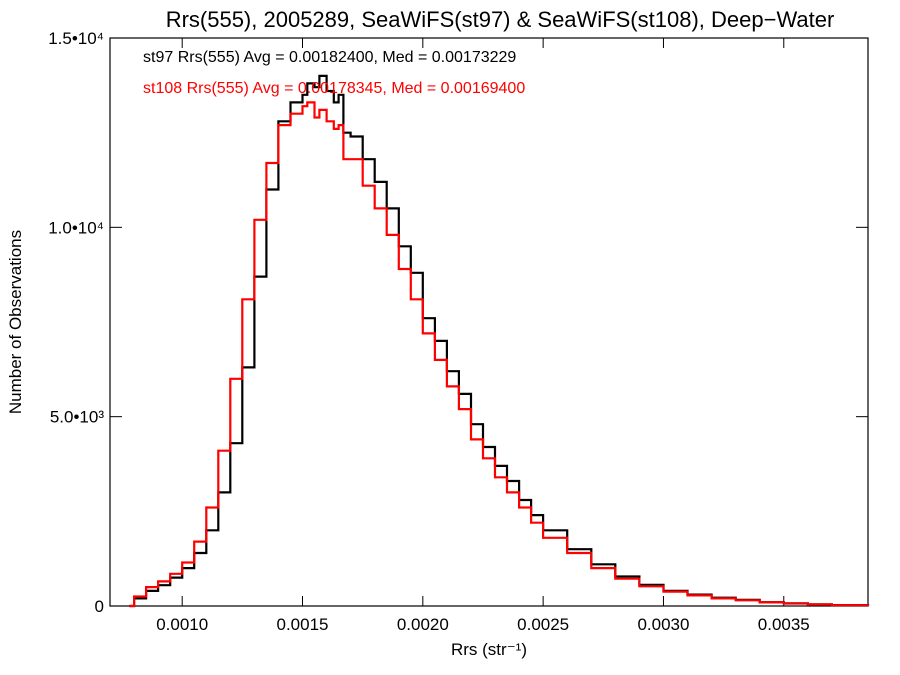 The height and width of the screenshot is (675, 900). Describe the element at coordinates (77, 417) in the screenshot. I see `y-tick-label: 5.0•10³` at that location.